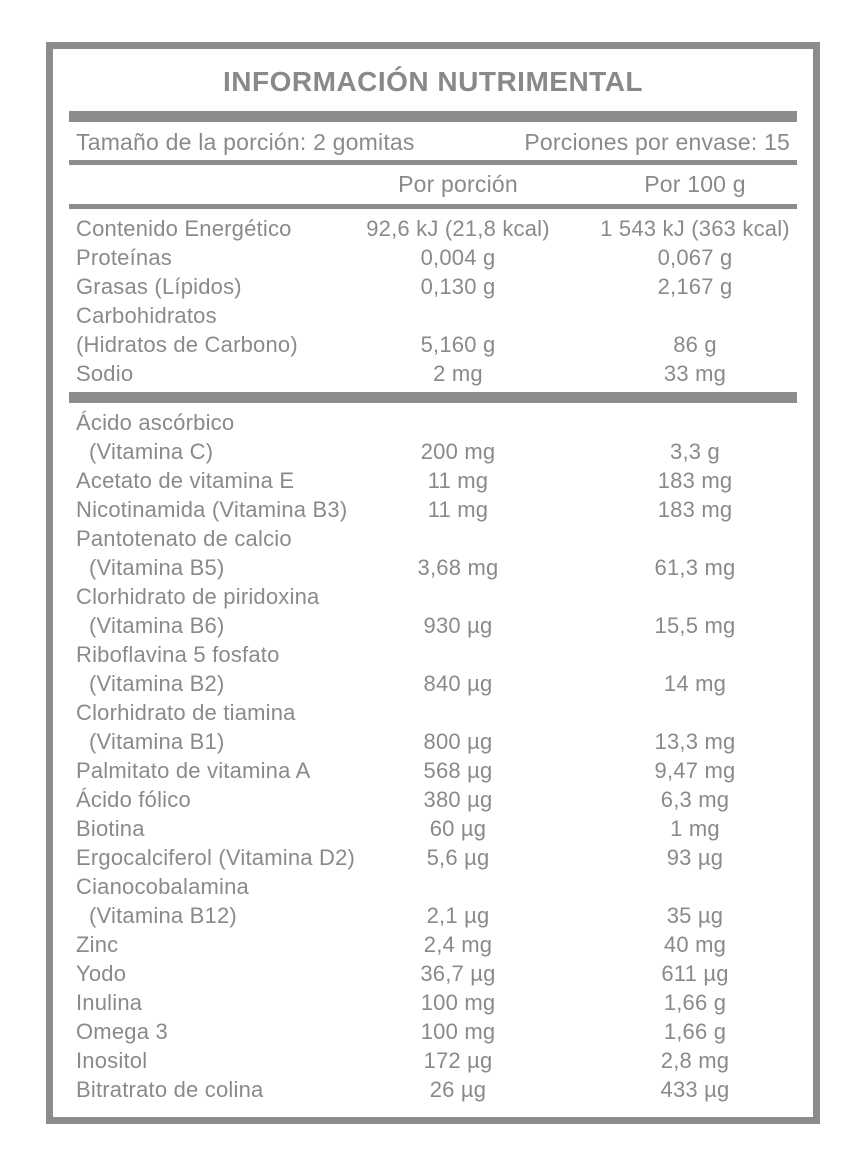 The image size is (859, 1170). I want to click on table-row: Palmitato de vitamina A 568 µg 9,47 mg, so click(433, 770).